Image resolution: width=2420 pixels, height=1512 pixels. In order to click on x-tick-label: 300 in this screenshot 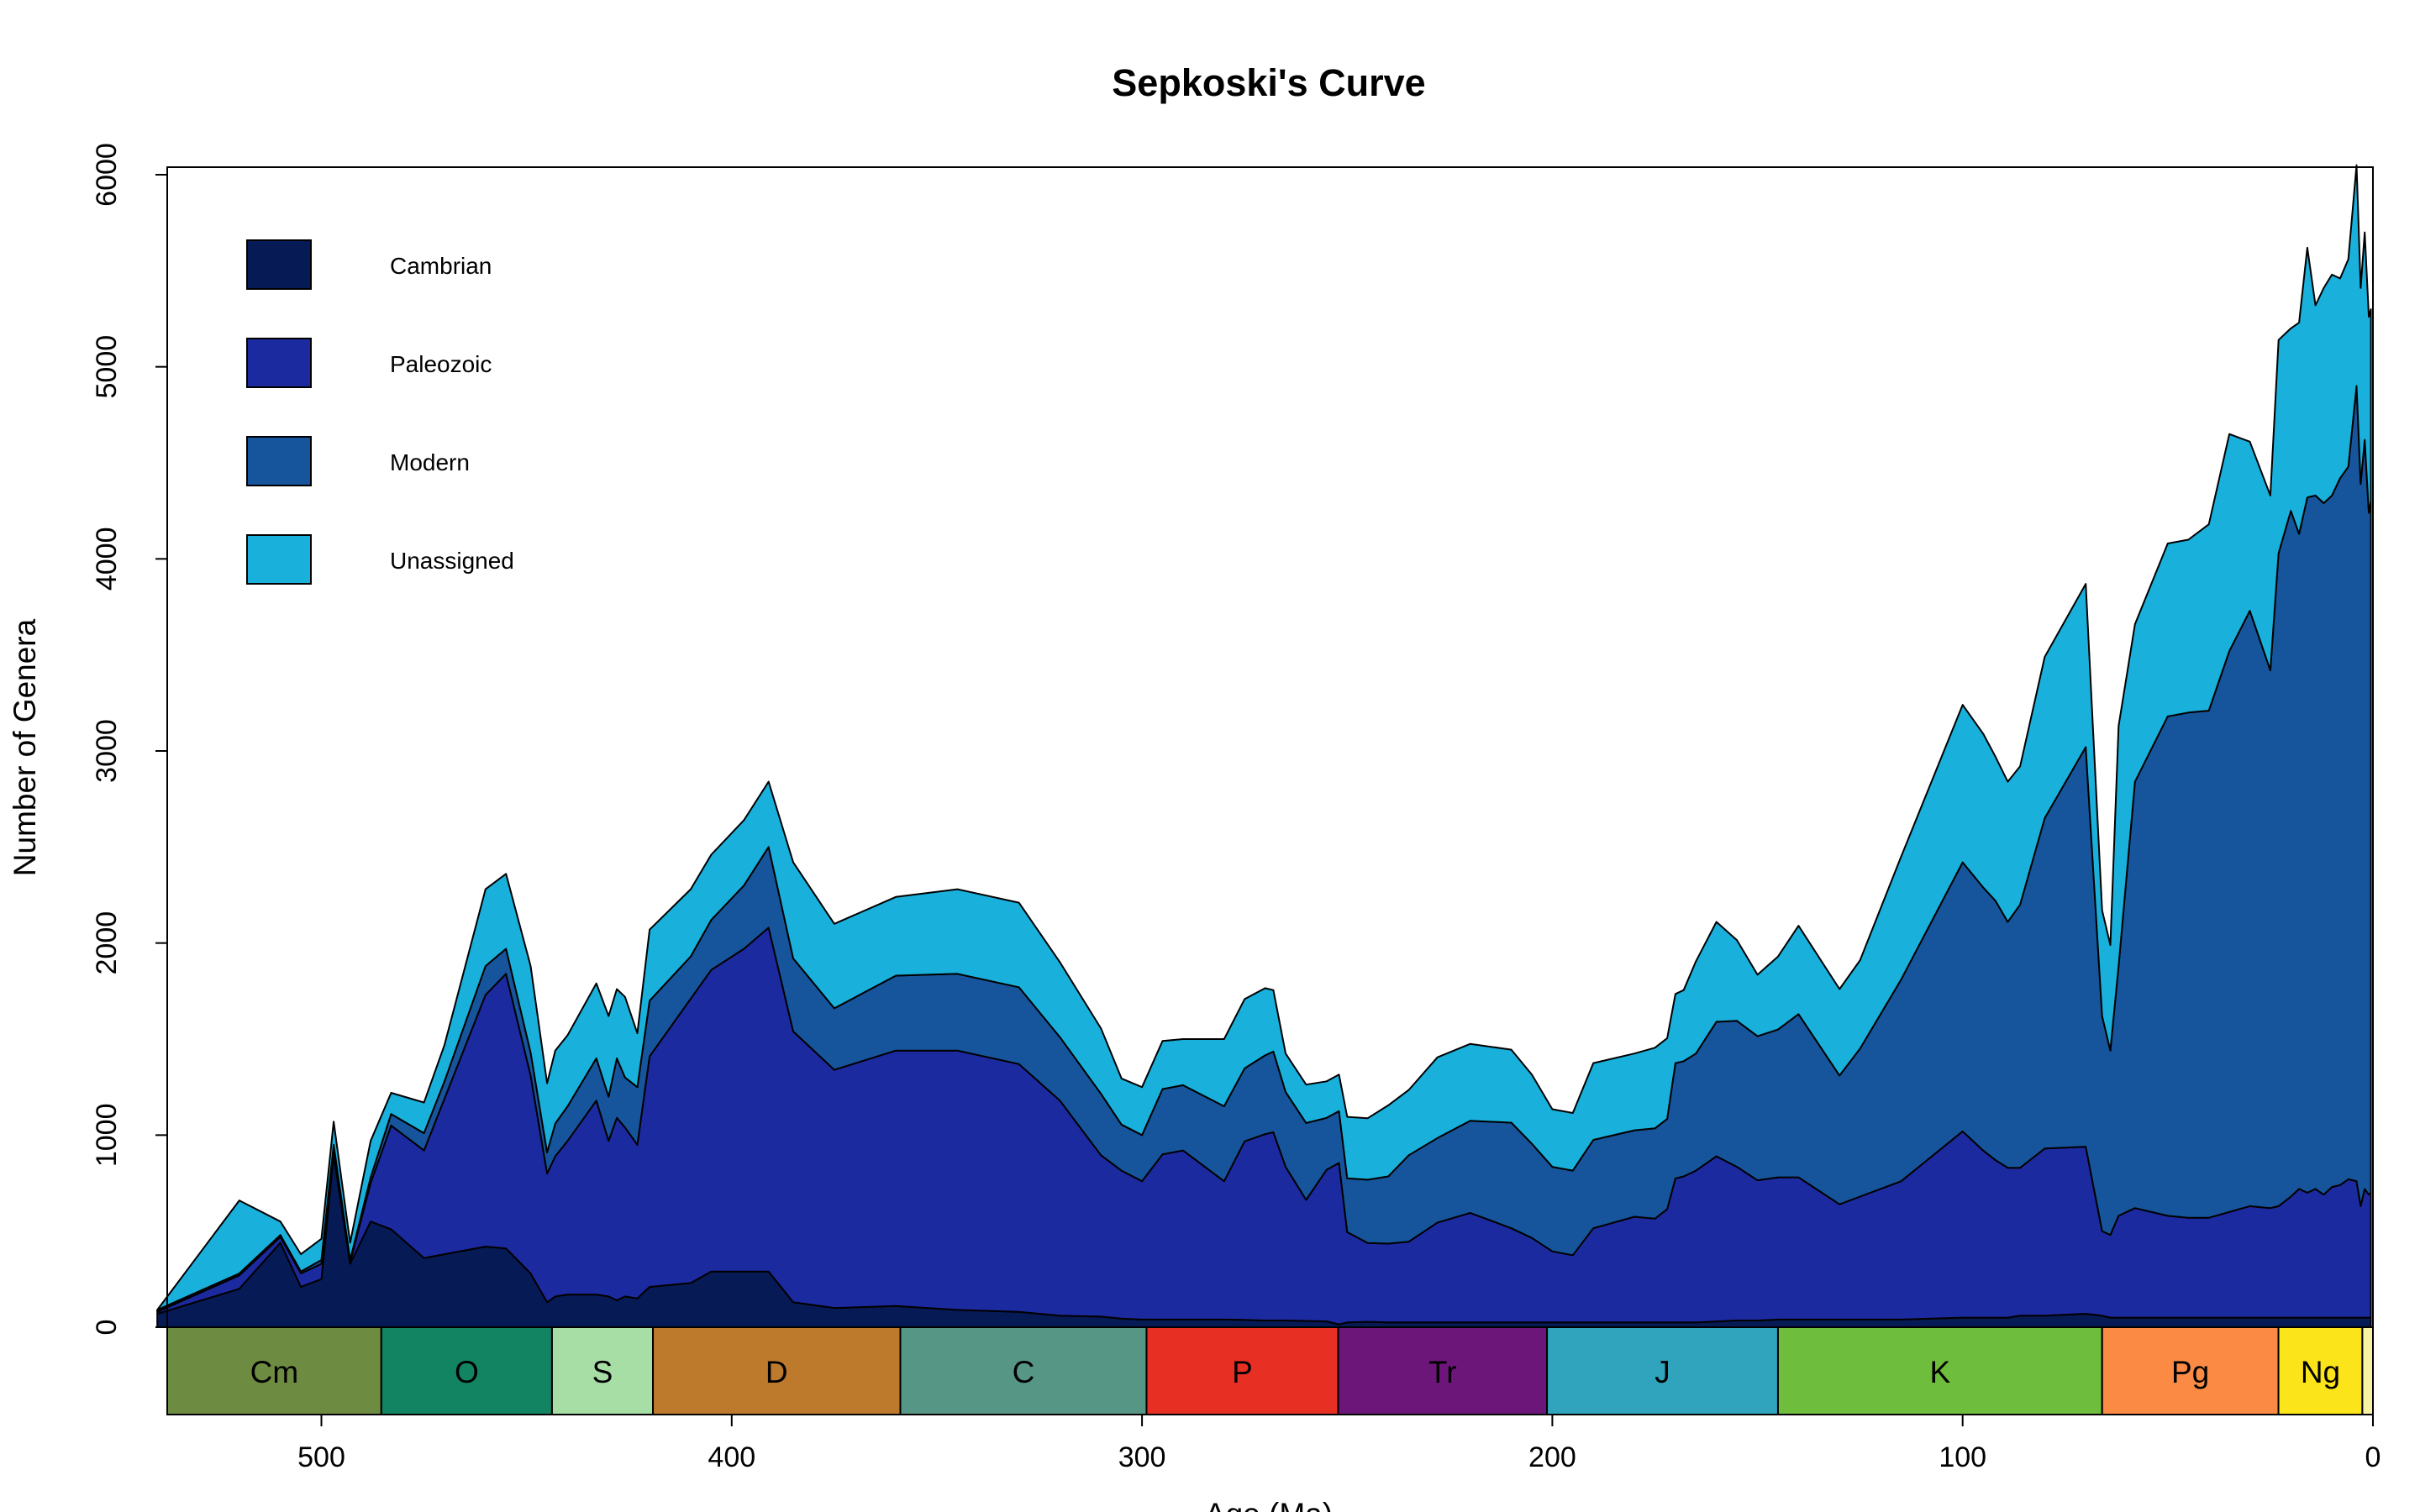, I will do `click(1142, 1457)`.